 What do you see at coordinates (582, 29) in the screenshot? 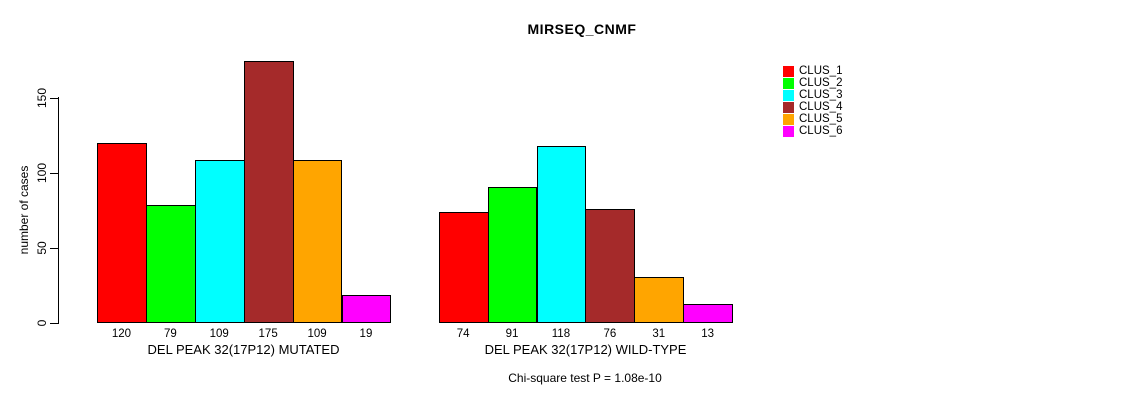
I see `chart-title: MIRSEQ_CNMF` at bounding box center [582, 29].